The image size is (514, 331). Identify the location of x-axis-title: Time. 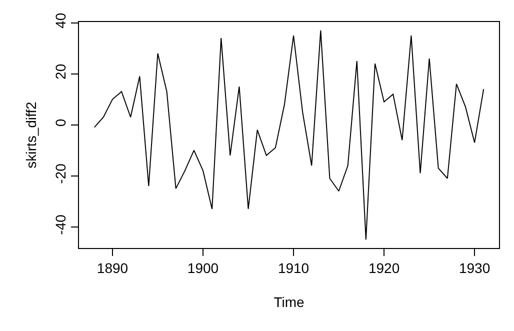
(289, 302).